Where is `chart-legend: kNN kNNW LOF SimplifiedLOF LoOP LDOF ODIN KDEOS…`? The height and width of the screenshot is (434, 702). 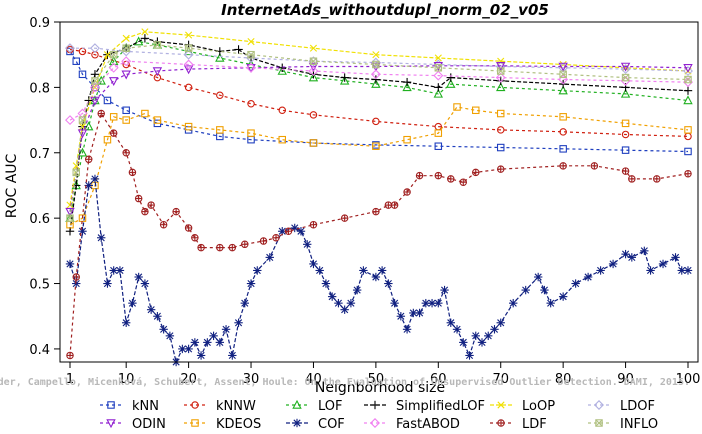 chart-legend: kNN kNNW LOF SimplifiedLOF LoOP LDOF ODIN KDEOS… is located at coordinates (379, 415).